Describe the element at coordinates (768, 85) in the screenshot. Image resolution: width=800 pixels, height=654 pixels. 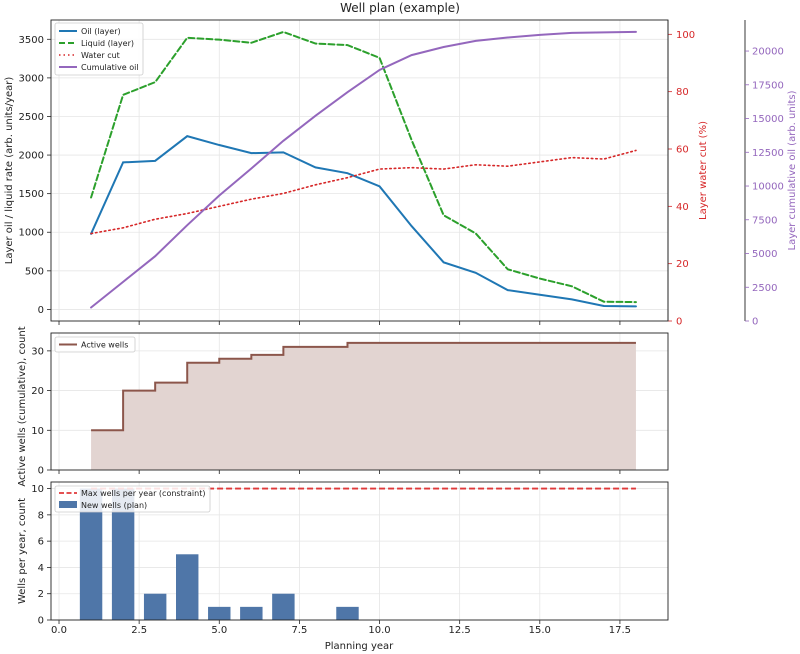
I see `right-axis-2-tick-label: 17500` at that location.